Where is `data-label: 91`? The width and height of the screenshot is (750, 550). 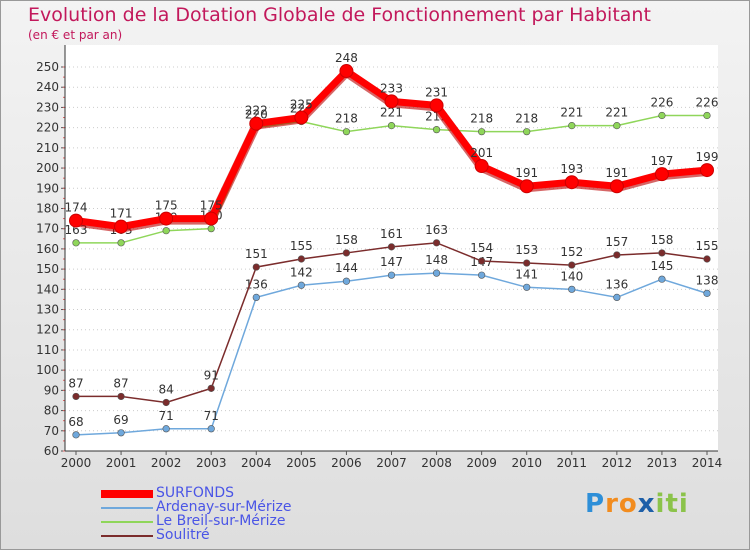
data-label: 91 is located at coordinates (211, 375).